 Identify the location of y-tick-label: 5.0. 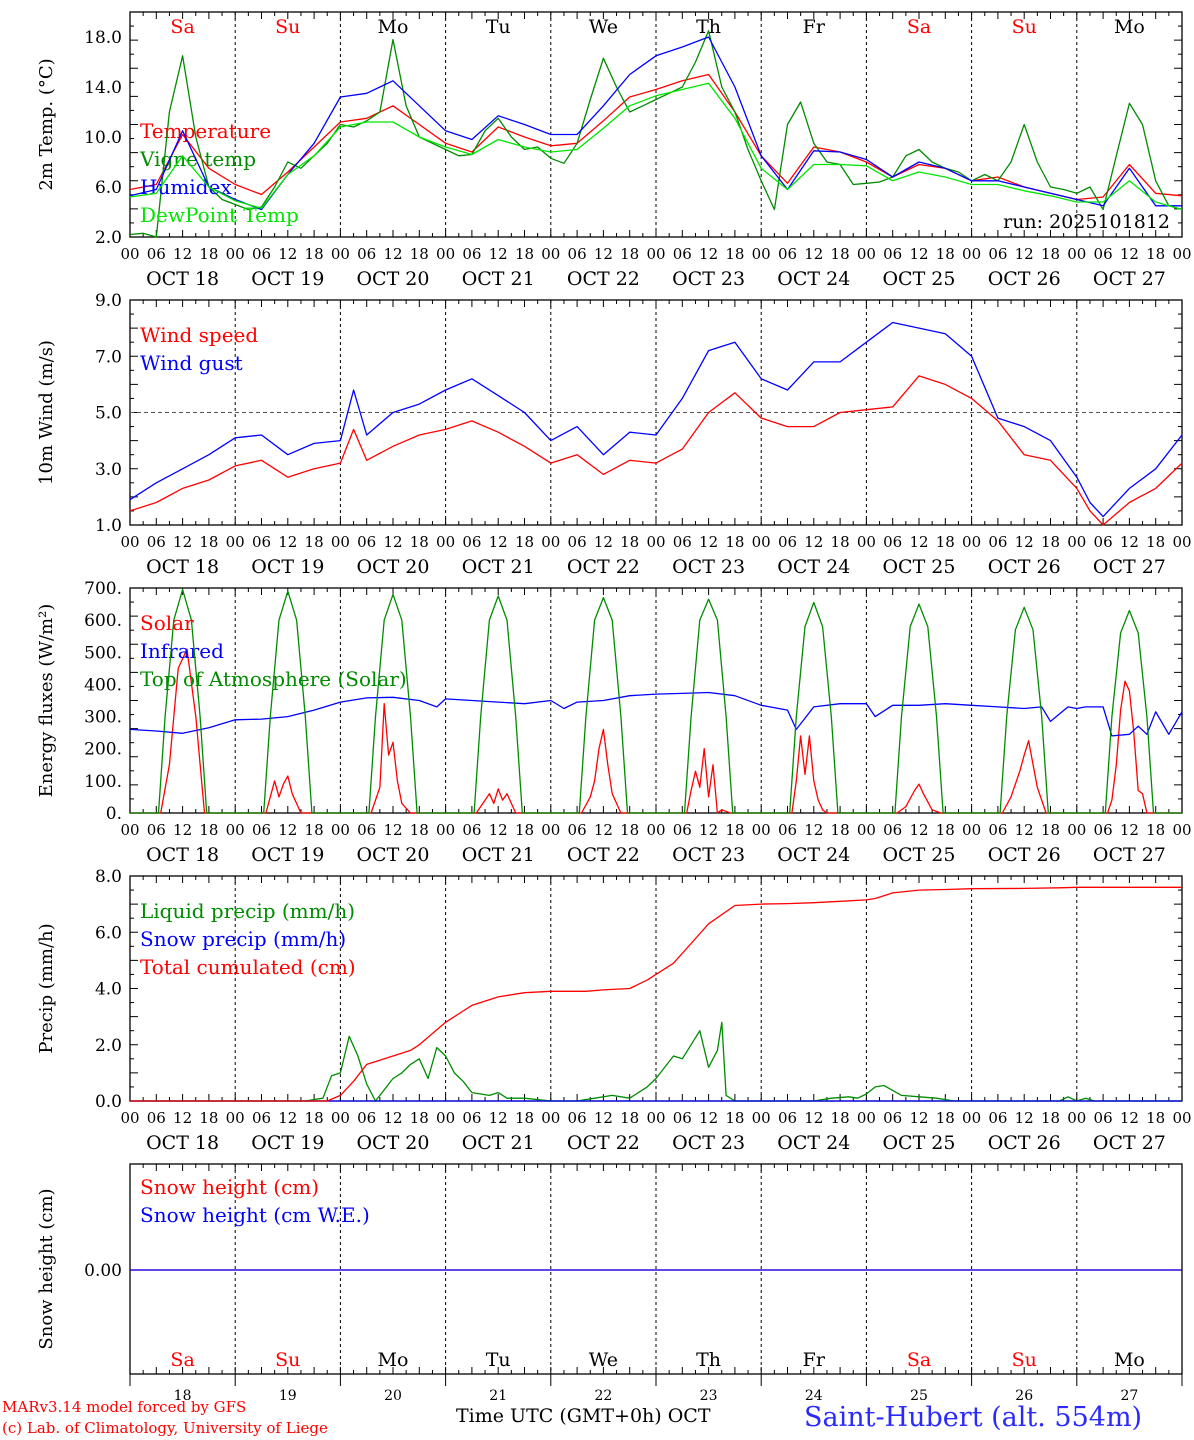
(108, 414).